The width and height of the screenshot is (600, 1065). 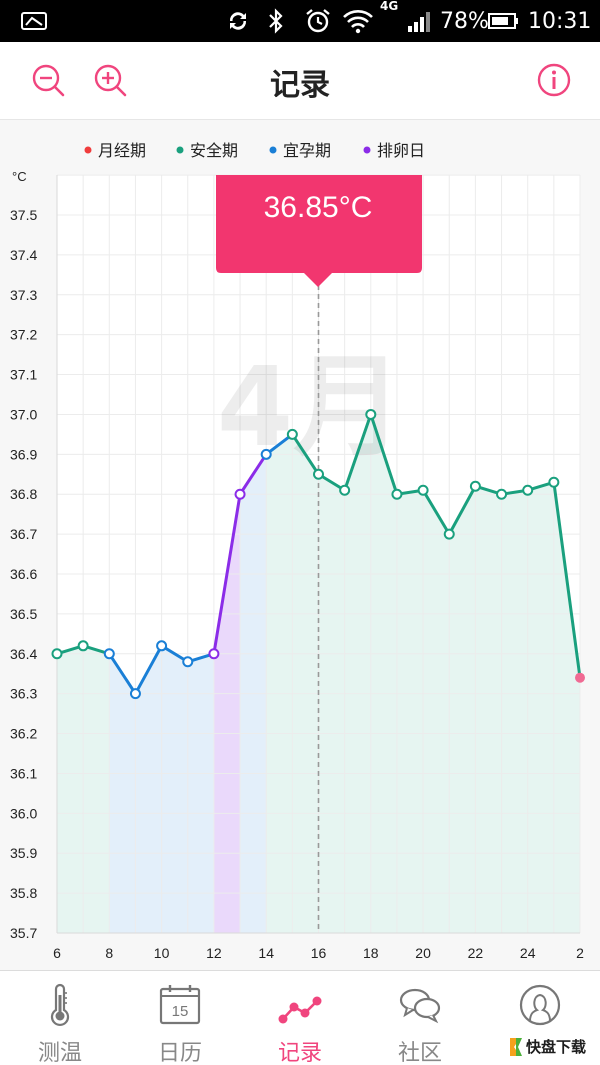 I want to click on x-tick-label: 24, so click(x=528, y=953).